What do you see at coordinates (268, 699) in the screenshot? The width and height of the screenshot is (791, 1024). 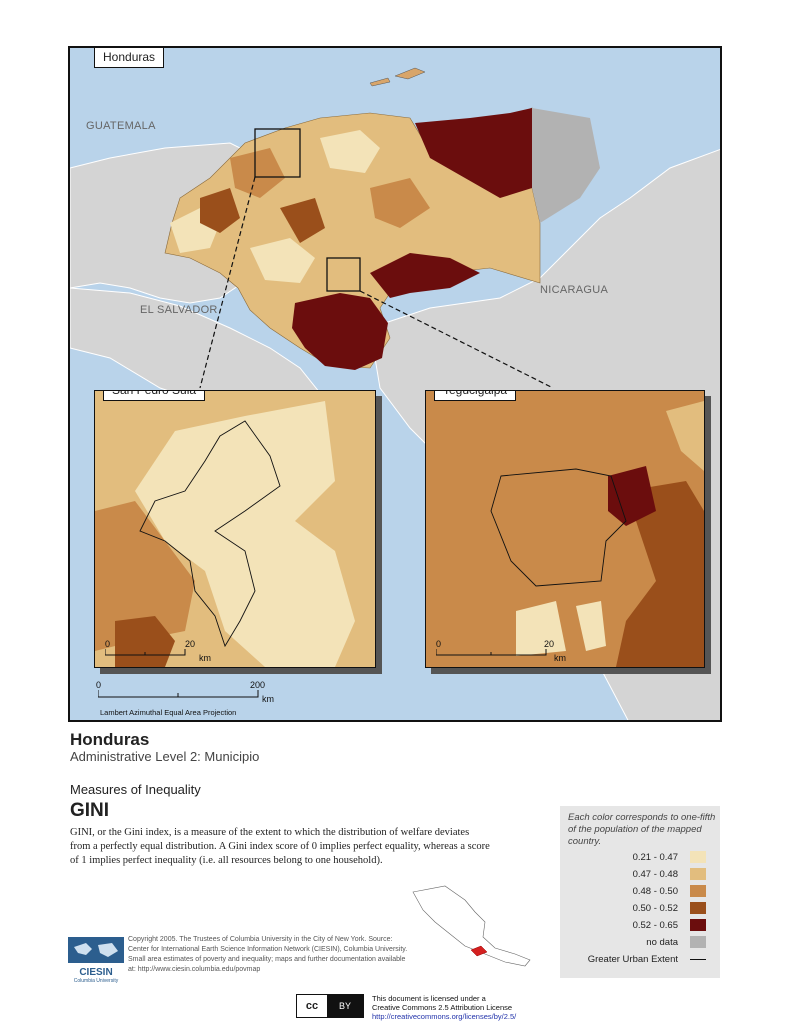 I see `main-scale-unit: km` at bounding box center [268, 699].